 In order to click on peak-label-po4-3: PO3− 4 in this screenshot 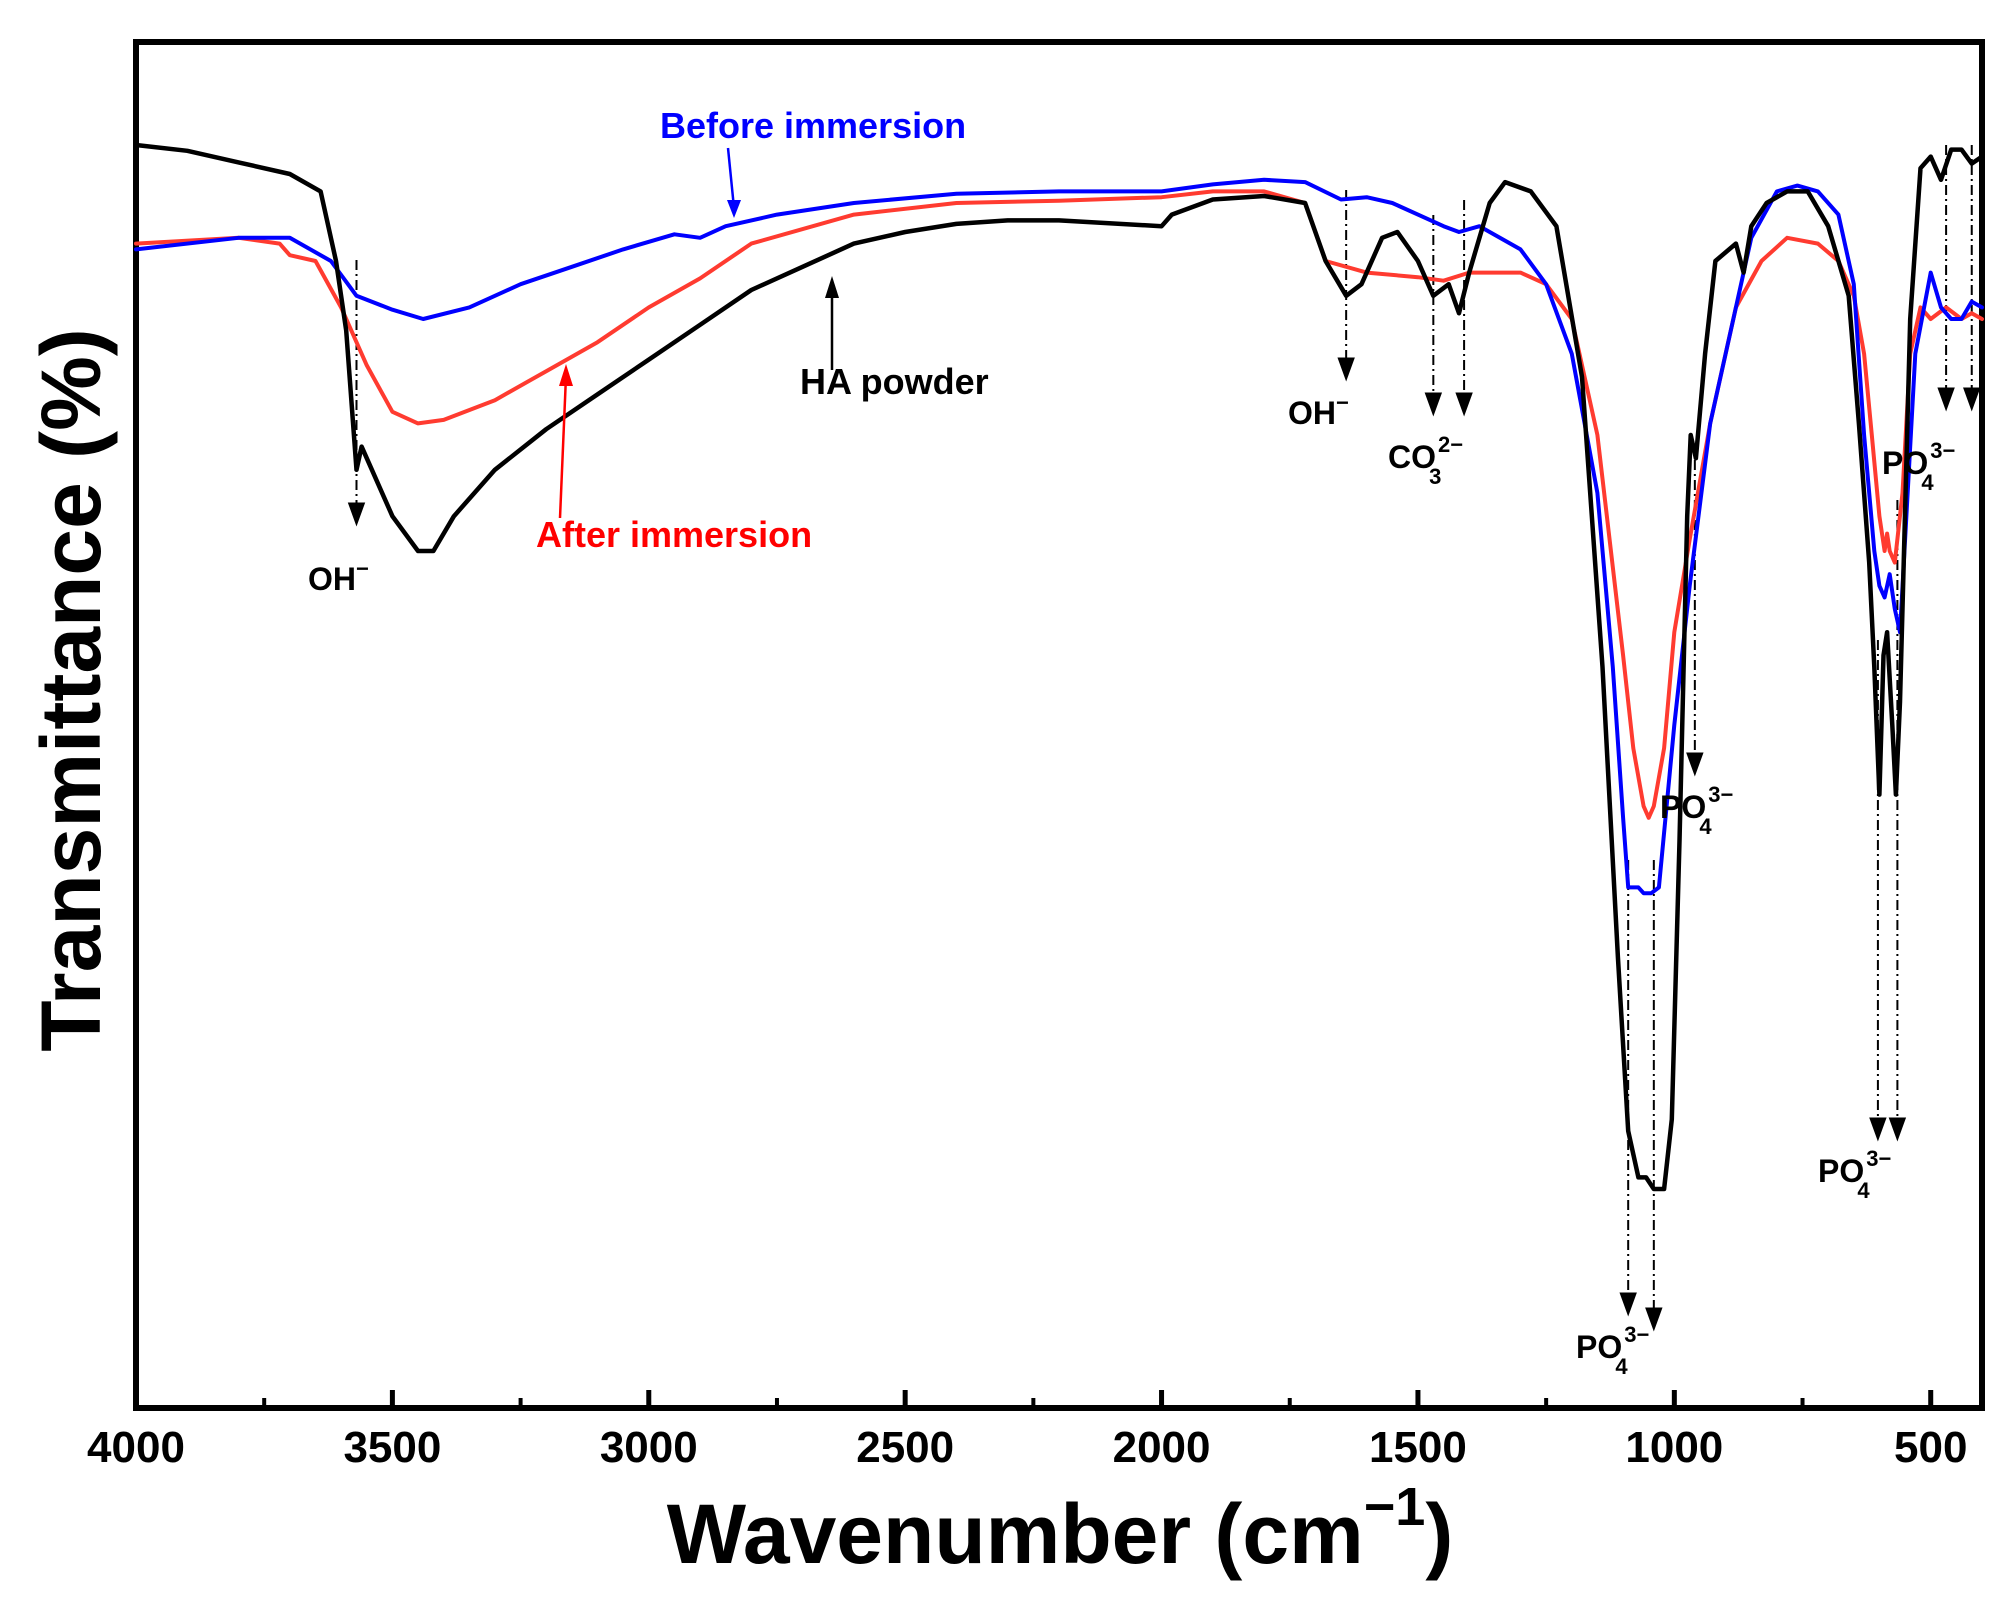, I will do `click(1854, 1174)`.